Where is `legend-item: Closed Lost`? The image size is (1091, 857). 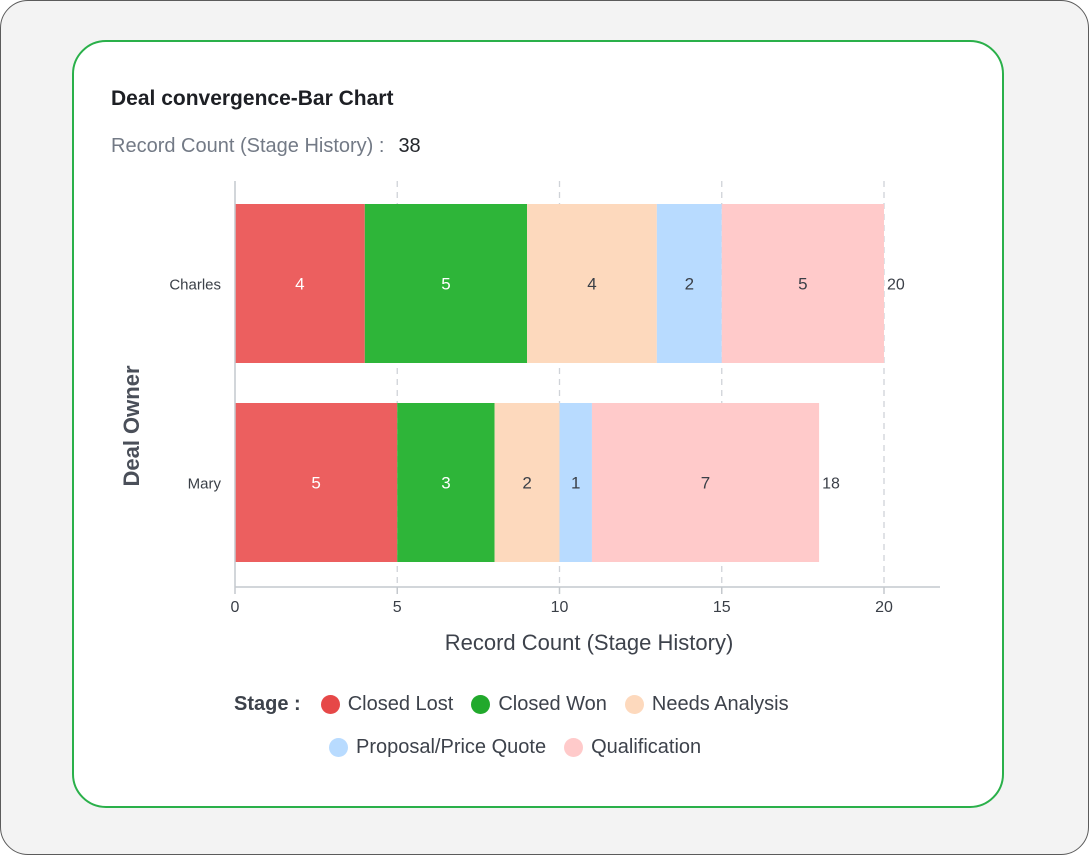
legend-item: Closed Lost is located at coordinates (387, 704).